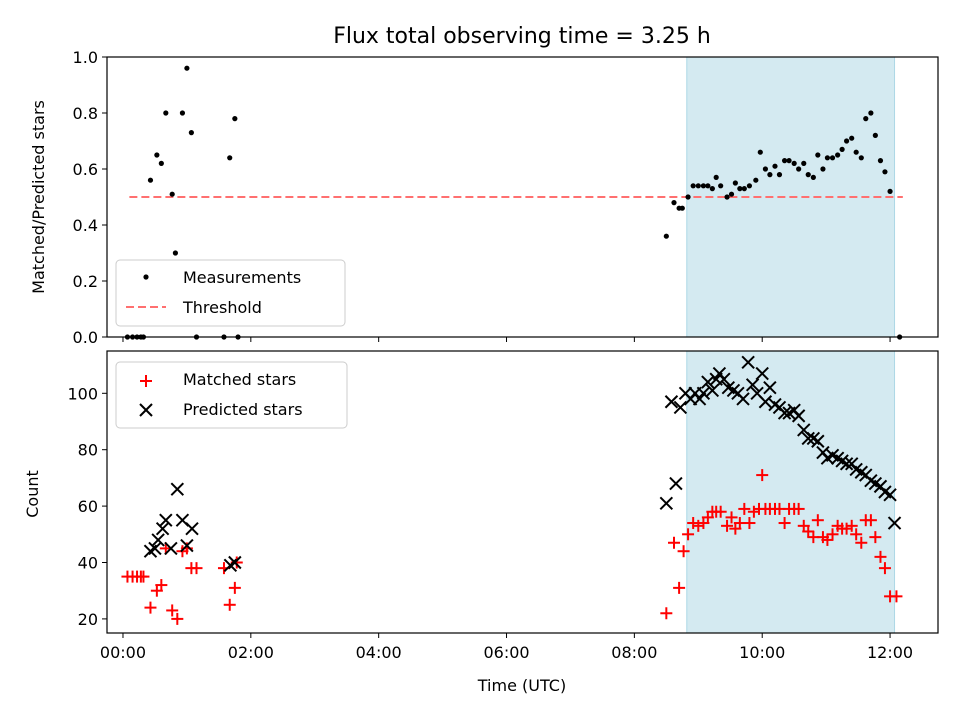  I want to click on top-legend-box, so click(230, 293).